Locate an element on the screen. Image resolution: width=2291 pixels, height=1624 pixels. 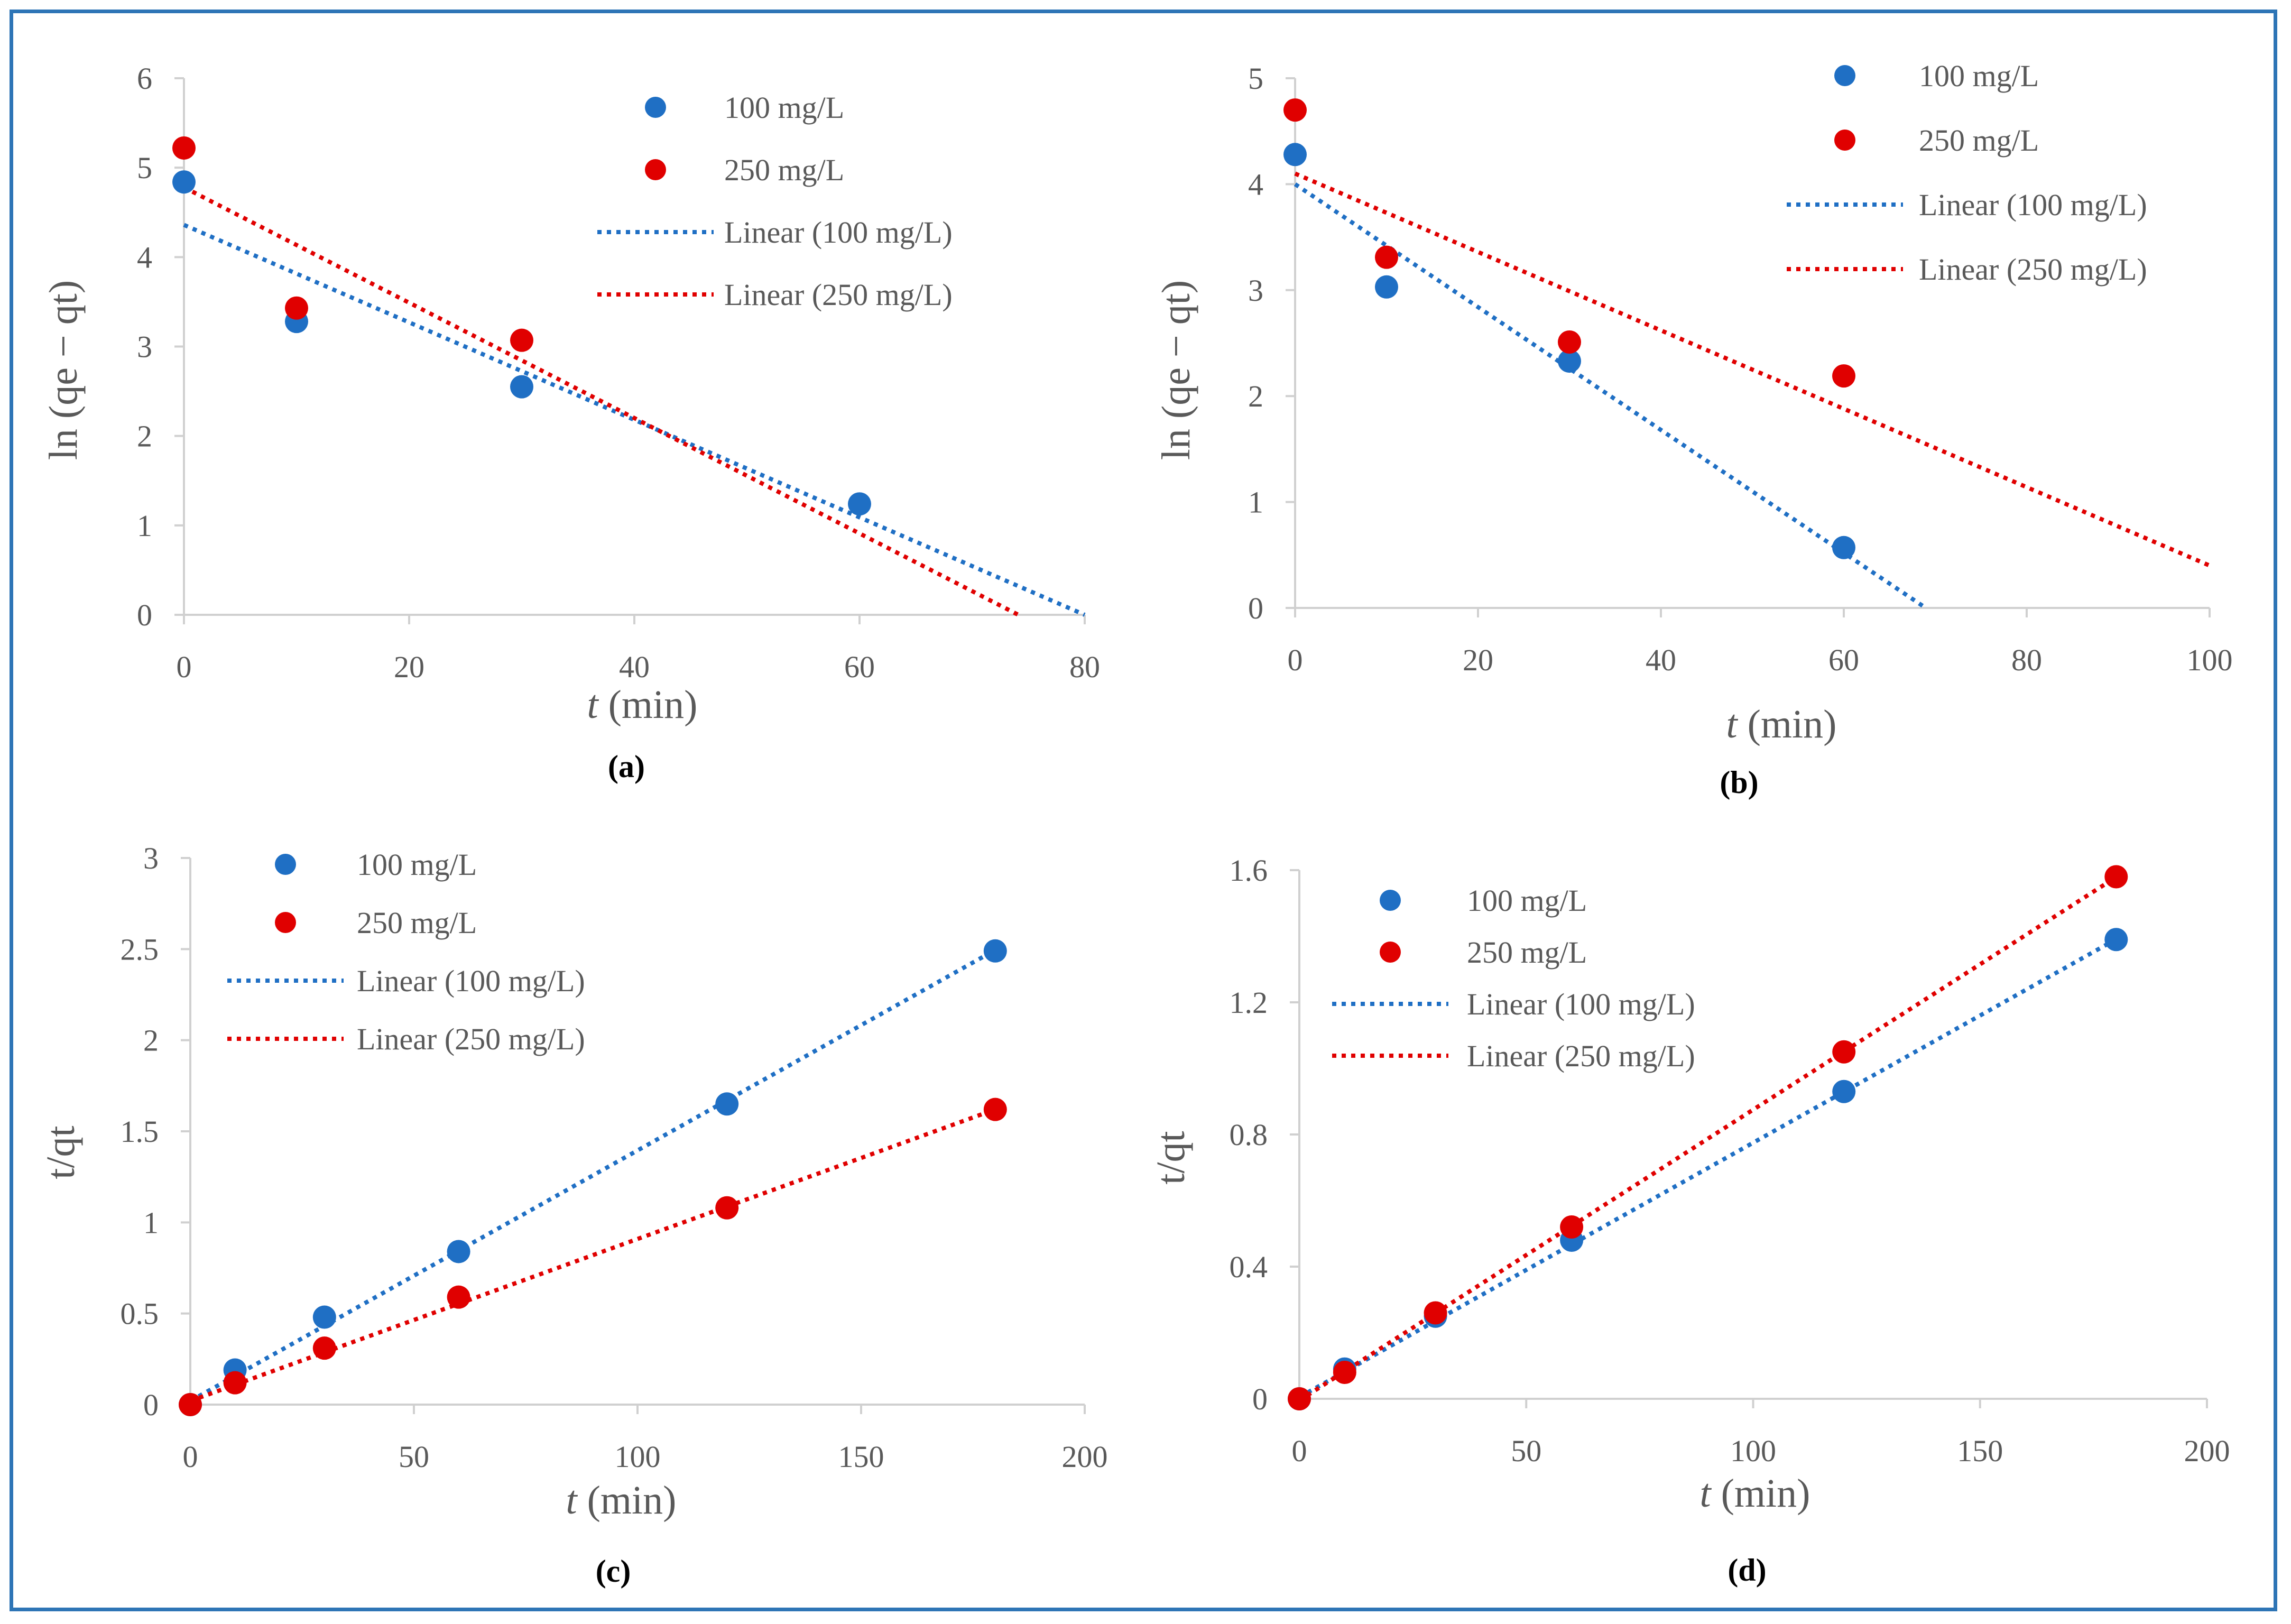
y-tick-label: 1.2 is located at coordinates (1249, 1002).